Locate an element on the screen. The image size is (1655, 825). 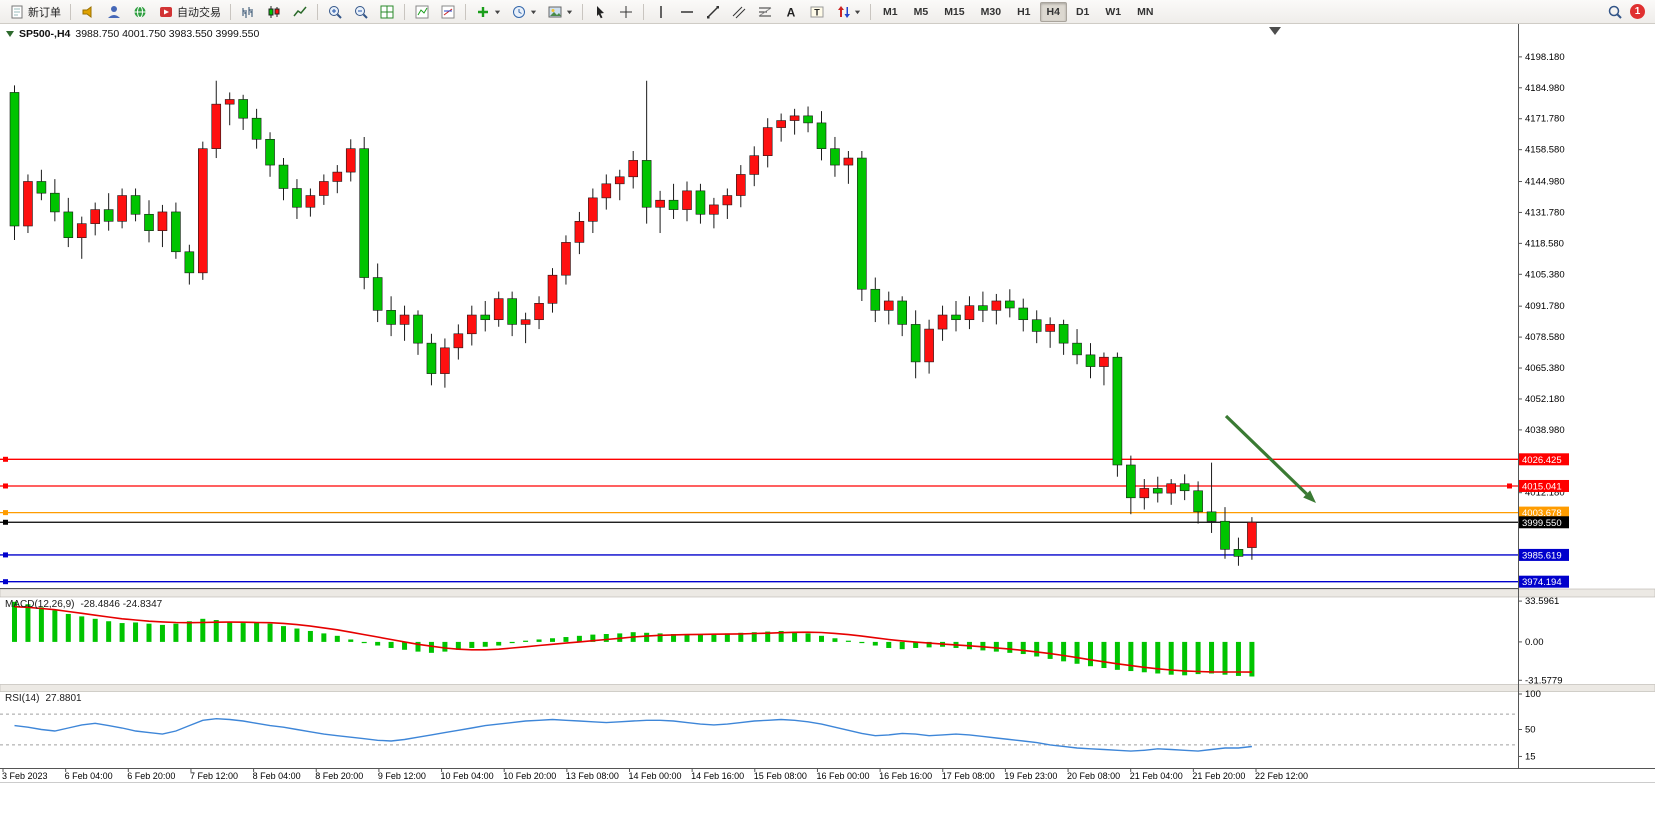
timeframe-menu-button is located at coordinates (524, 12).